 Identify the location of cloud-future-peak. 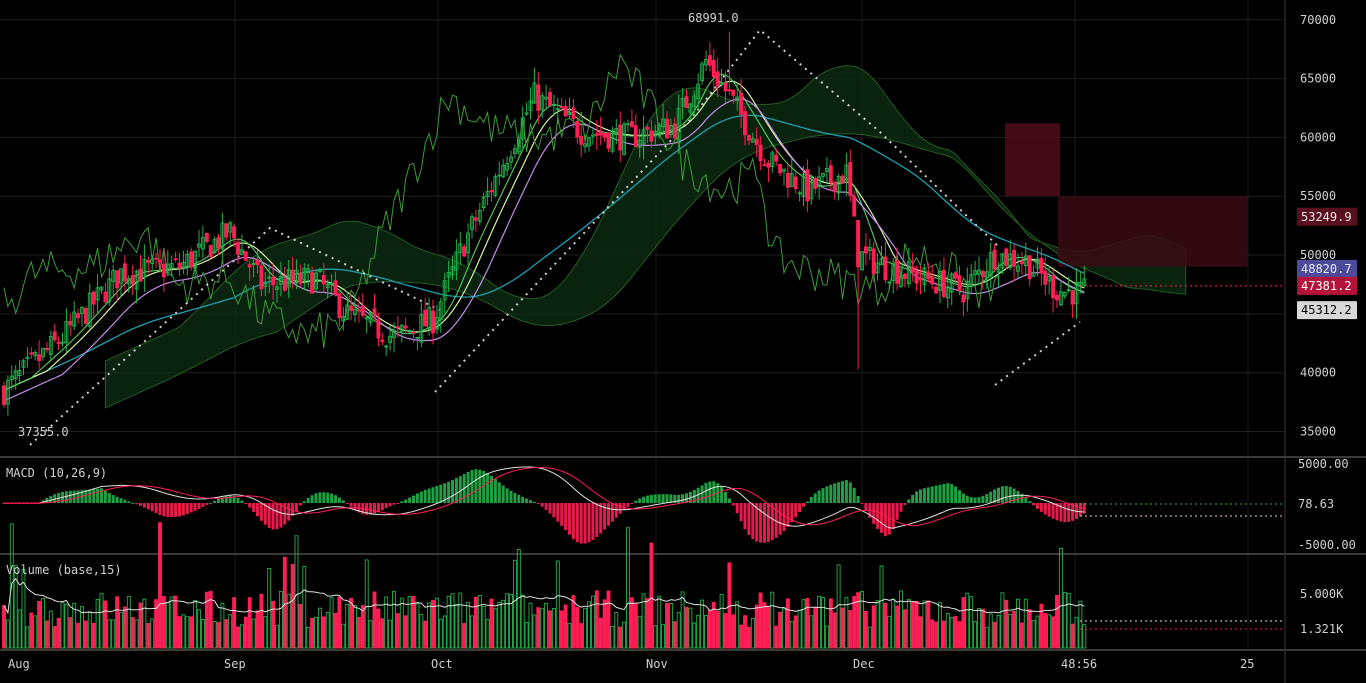
(1032, 160).